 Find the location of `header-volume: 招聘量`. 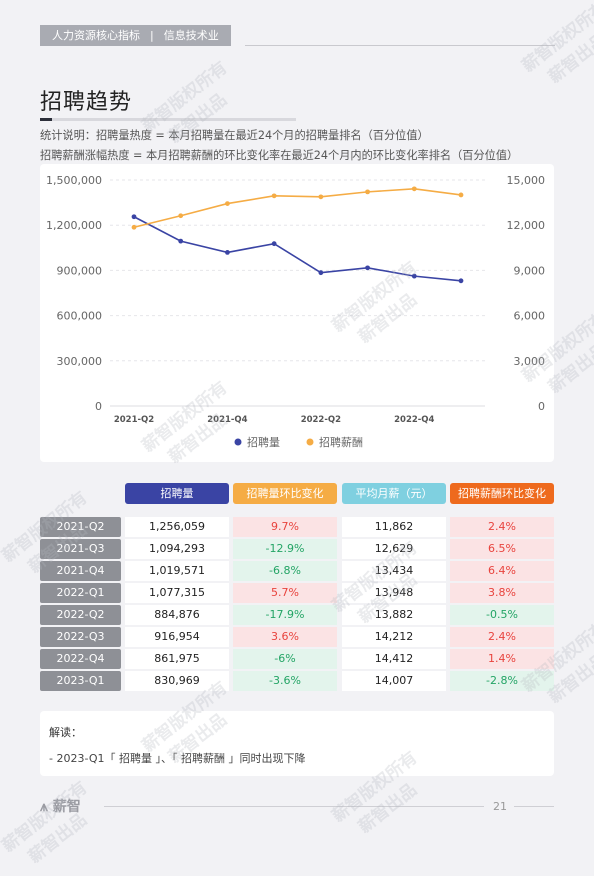

header-volume: 招聘量 is located at coordinates (177, 493).